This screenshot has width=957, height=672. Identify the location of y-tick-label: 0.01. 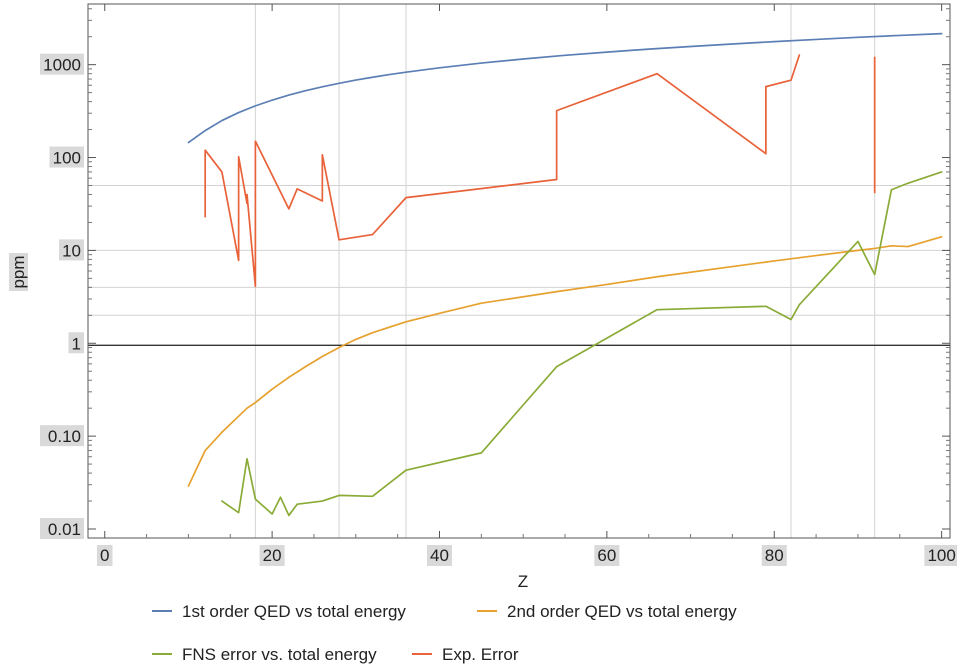
(64, 529).